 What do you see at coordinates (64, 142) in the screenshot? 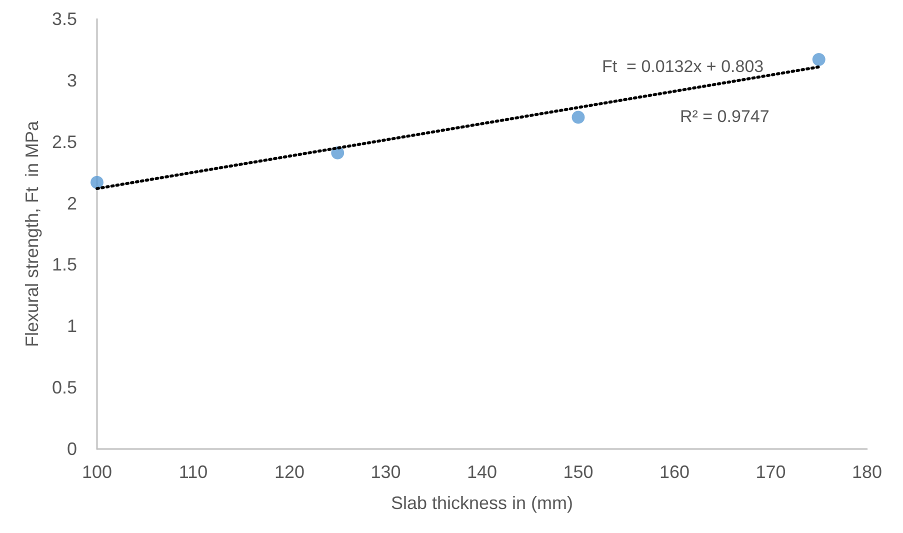
I see `y-tick-label: 2.5` at bounding box center [64, 142].